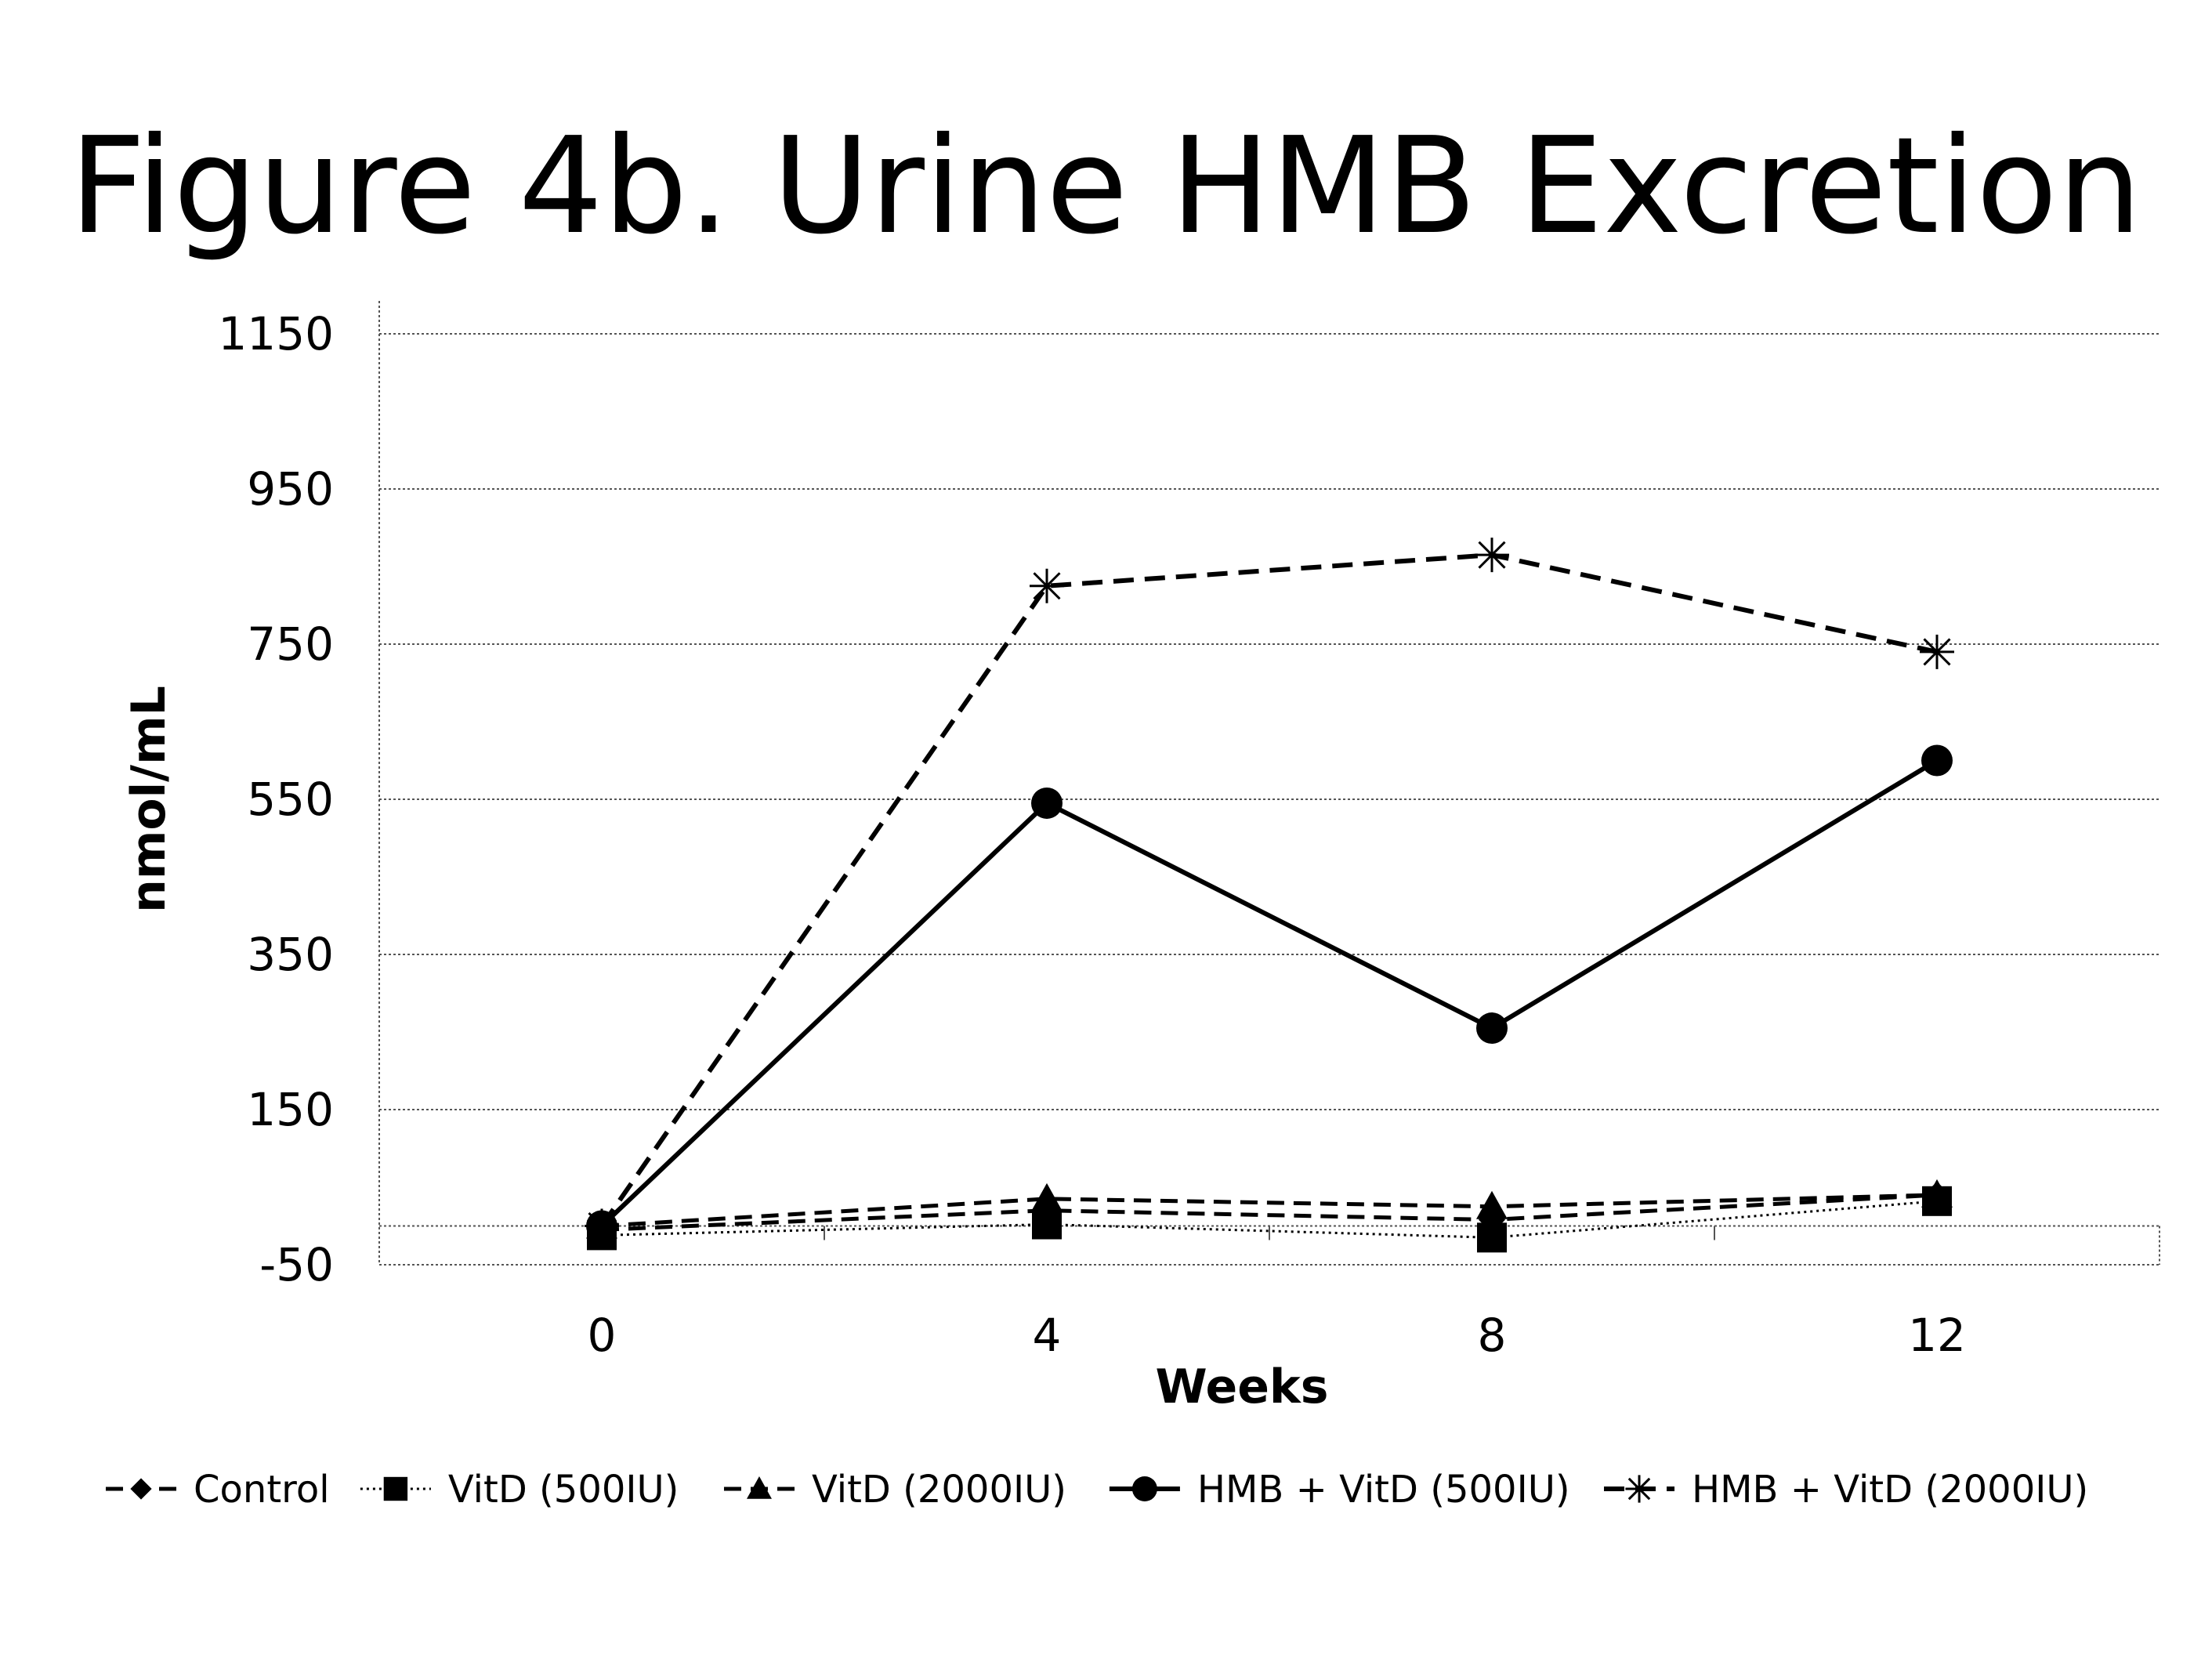 Image resolution: width=2212 pixels, height=1673 pixels. I want to click on y-tick-label: 950, so click(290, 489).